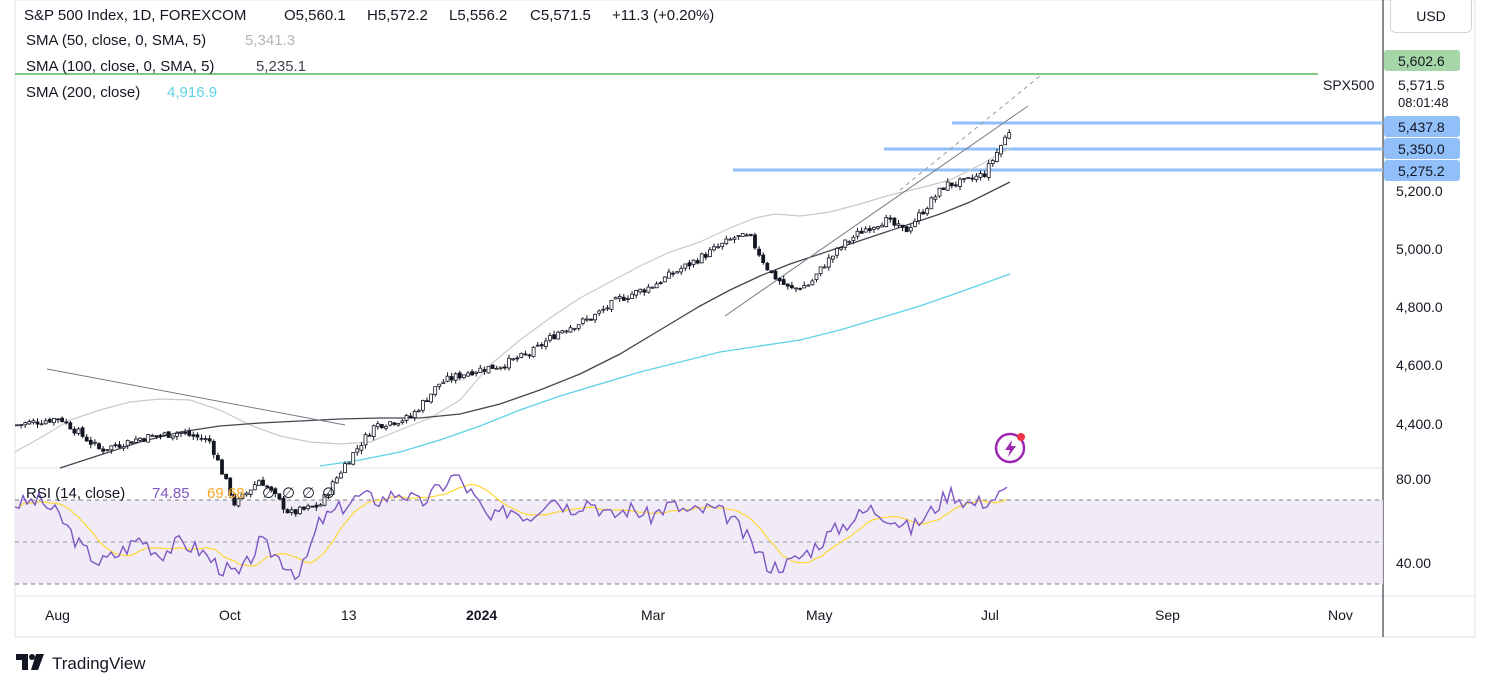  What do you see at coordinates (397, 15) in the screenshot?
I see `high-value: H5,572.2` at bounding box center [397, 15].